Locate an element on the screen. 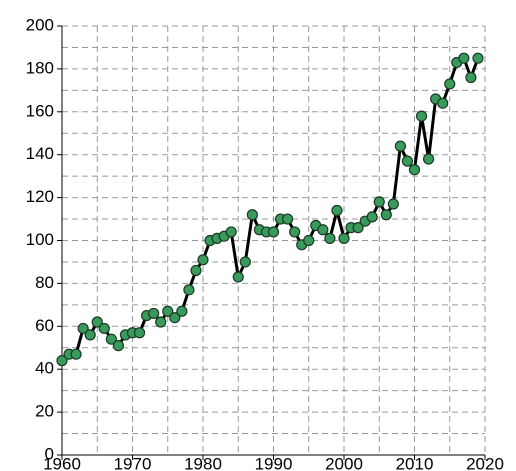 Image resolution: width=516 pixels, height=471 pixels. y-tick-label: 200 is located at coordinates (40, 24).